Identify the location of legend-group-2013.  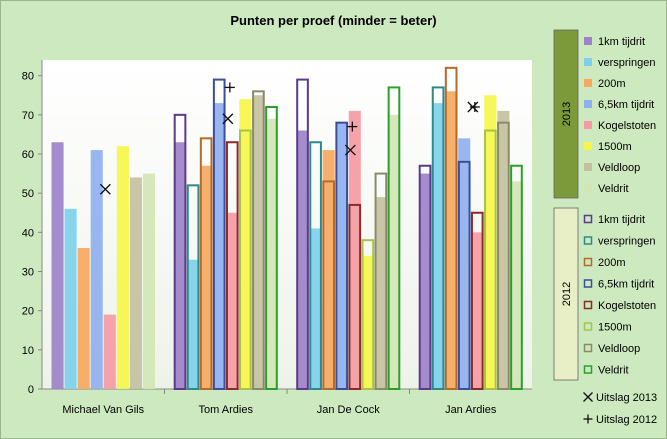
(566, 114).